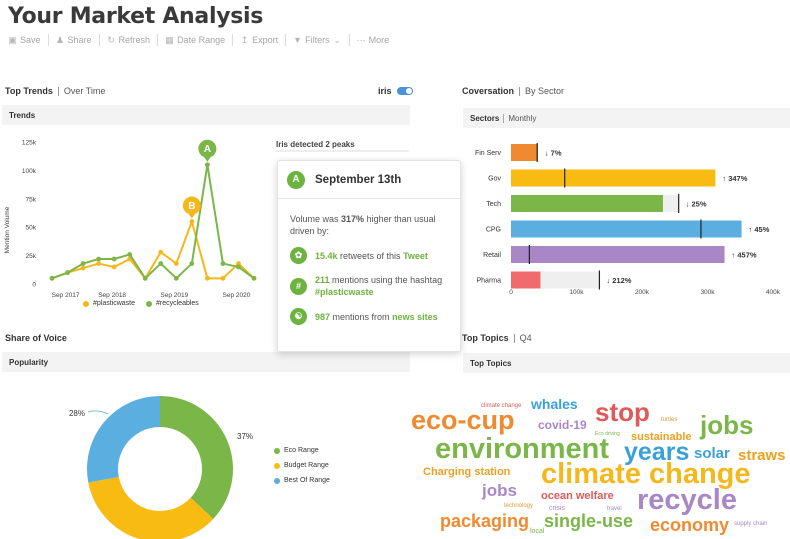 Image resolution: width=790 pixels, height=539 pixels. Describe the element at coordinates (263, 40) in the screenshot. I see `export-button: ↥ Export` at that location.